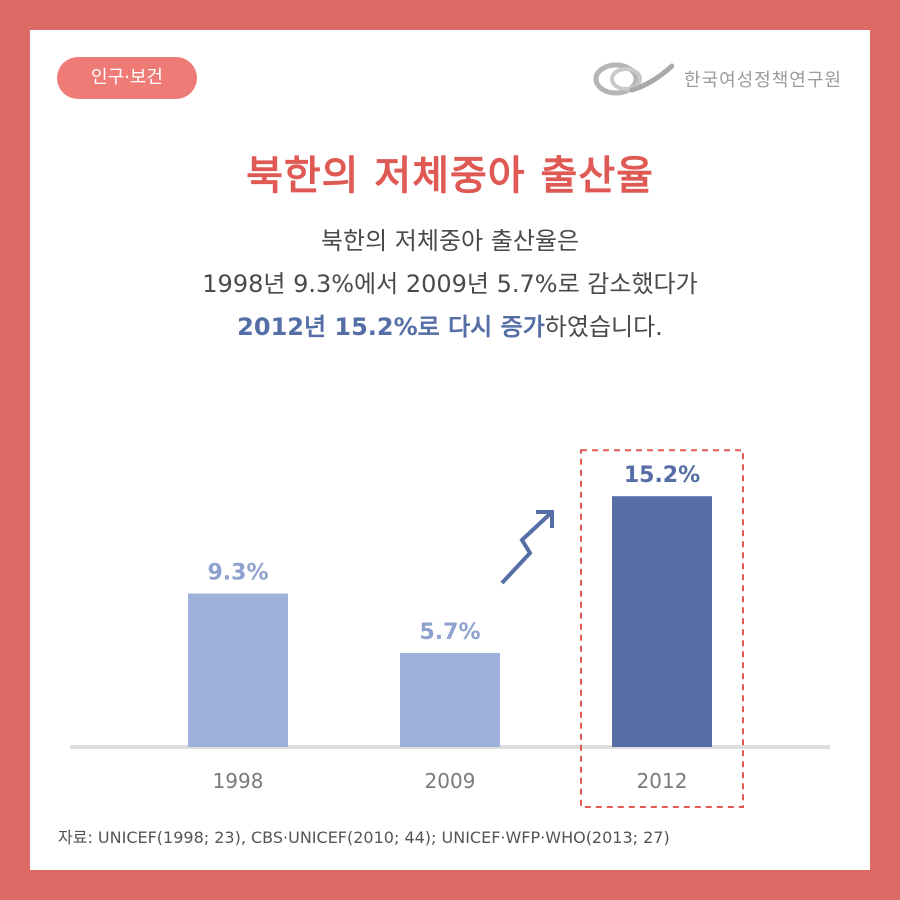 The image size is (900, 900). I want to click on org-name: 한국여성정책연구원, so click(762, 80).